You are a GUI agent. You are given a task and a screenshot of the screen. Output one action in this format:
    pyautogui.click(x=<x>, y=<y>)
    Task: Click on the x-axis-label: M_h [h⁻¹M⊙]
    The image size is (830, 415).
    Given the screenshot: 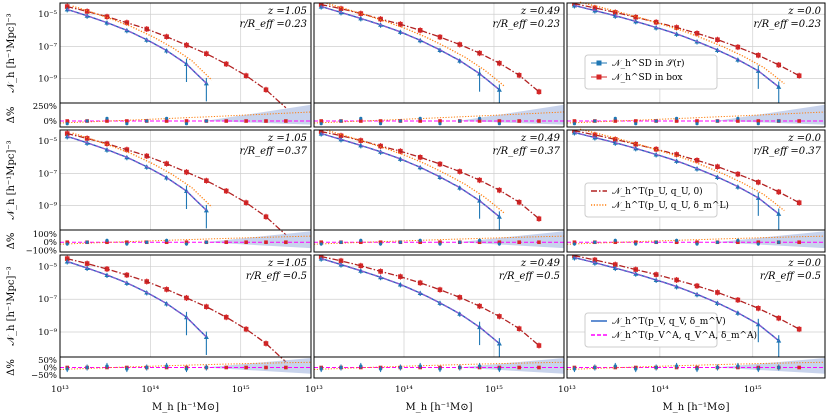 What is the action you would take?
    pyautogui.click(x=695, y=407)
    